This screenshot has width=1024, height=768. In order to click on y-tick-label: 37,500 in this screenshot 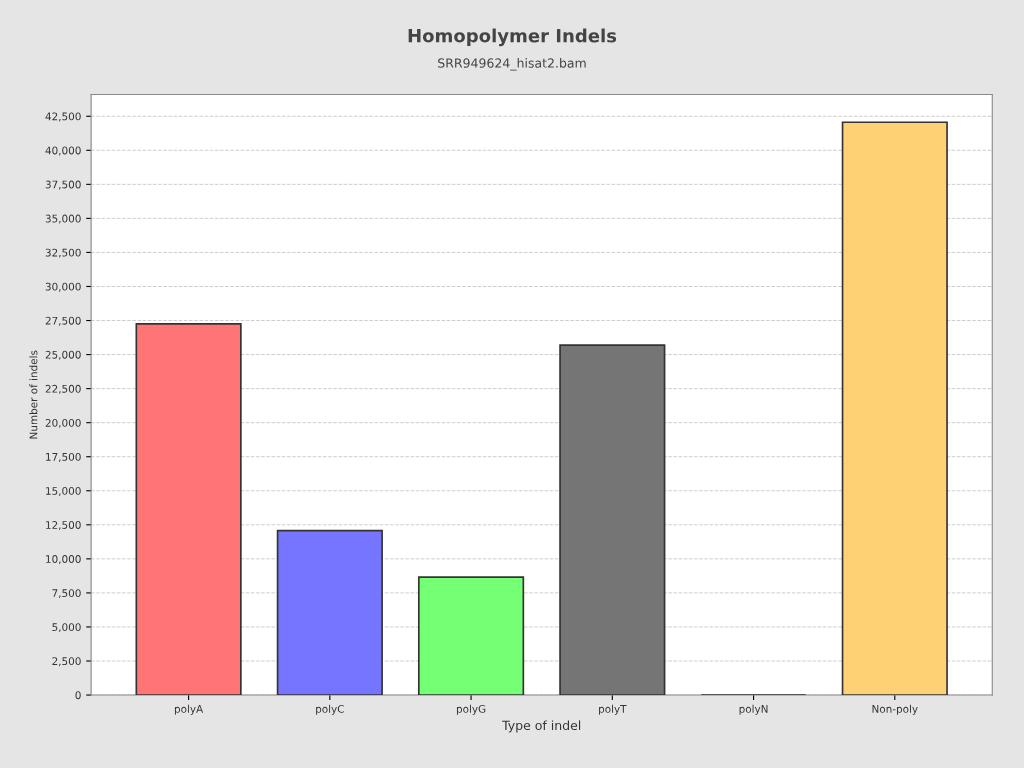, I will do `click(63, 185)`.